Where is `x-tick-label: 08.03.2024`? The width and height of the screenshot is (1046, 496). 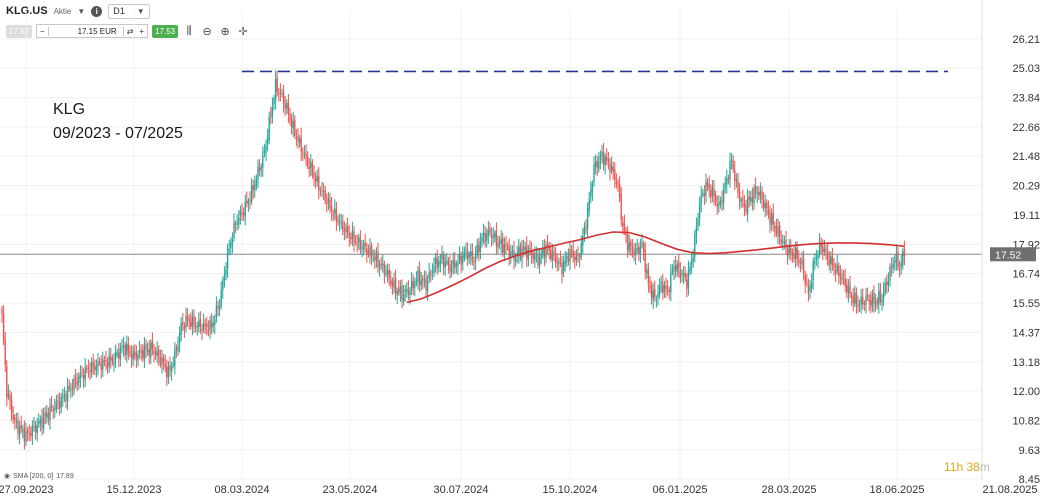
x-tick-label: 08.03.2024 is located at coordinates (241, 490).